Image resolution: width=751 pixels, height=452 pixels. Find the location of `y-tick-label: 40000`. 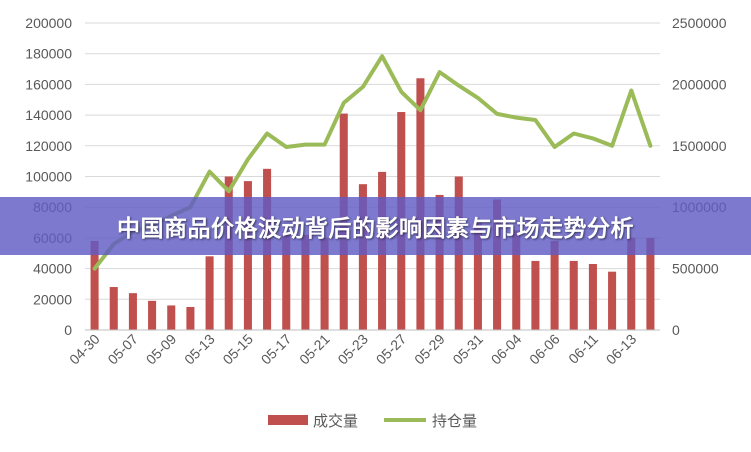

y-tick-label: 40000 is located at coordinates (52, 269).